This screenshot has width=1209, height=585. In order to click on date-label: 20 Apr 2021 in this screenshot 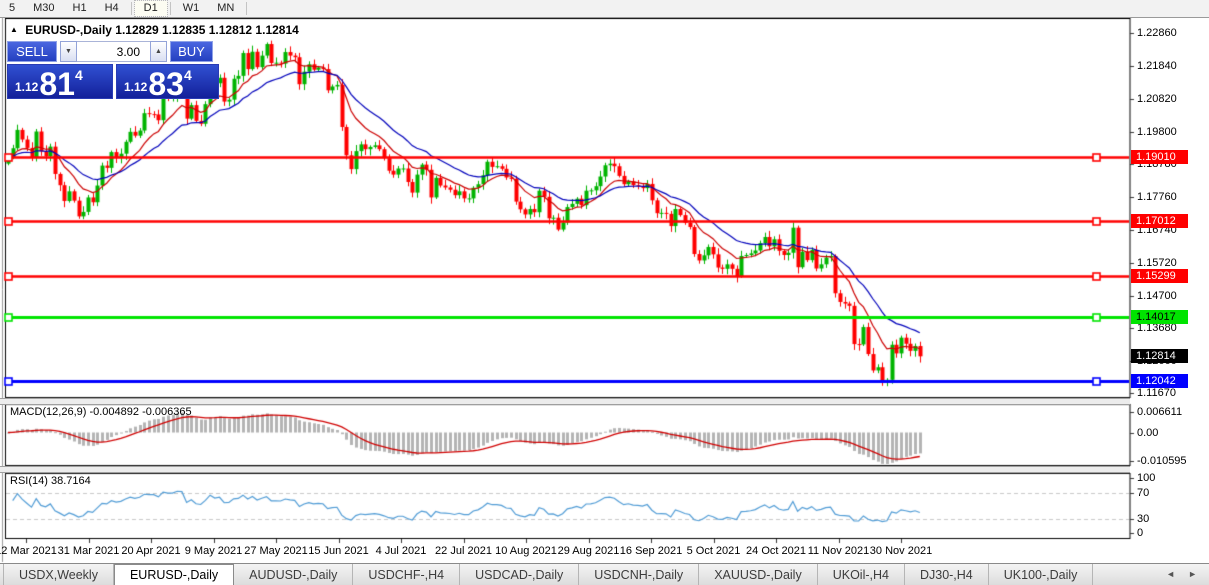, I will do `click(151, 551)`.